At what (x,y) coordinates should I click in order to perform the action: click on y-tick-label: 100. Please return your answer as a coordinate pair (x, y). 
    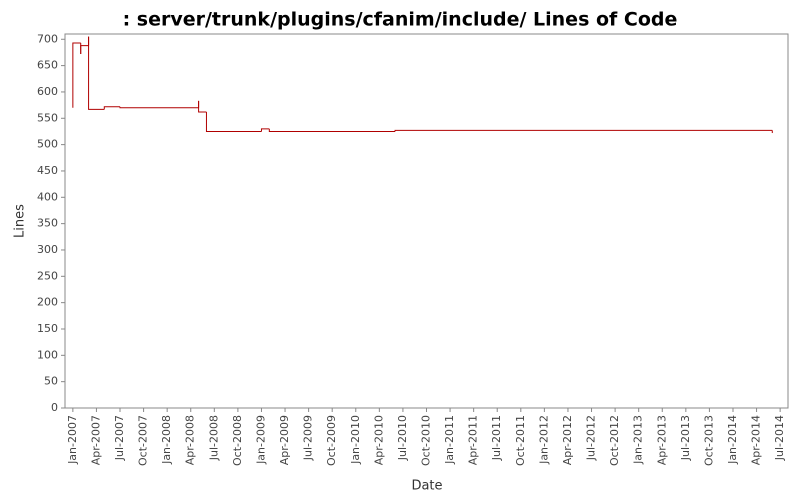
    Looking at the image, I should click on (47, 354).